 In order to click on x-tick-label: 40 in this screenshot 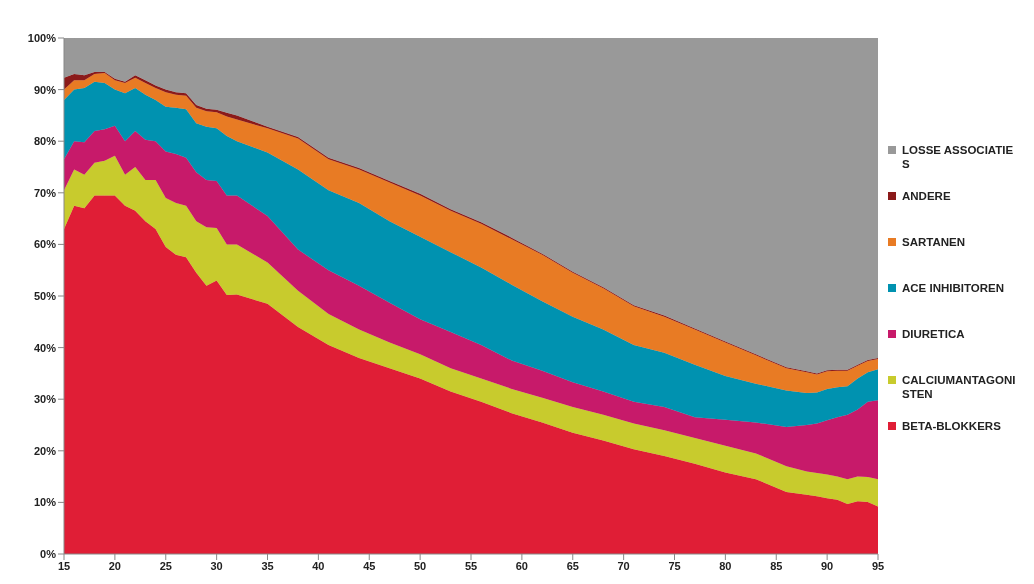, I will do `click(318, 565)`.